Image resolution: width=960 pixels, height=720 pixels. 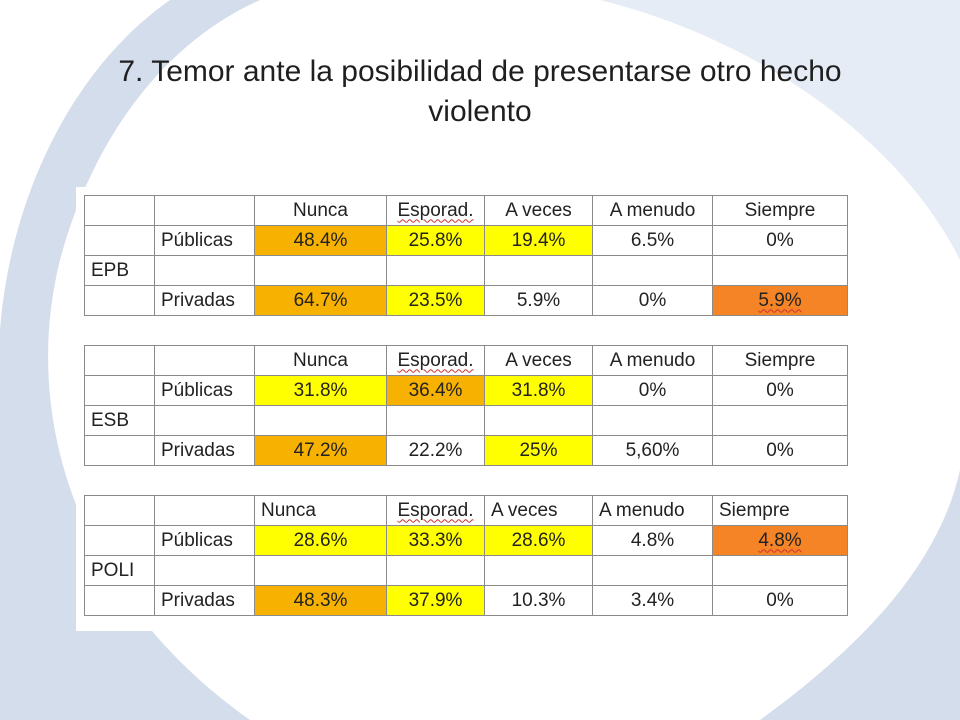 What do you see at coordinates (652, 240) in the screenshot?
I see `value-cell: 6.5%` at bounding box center [652, 240].